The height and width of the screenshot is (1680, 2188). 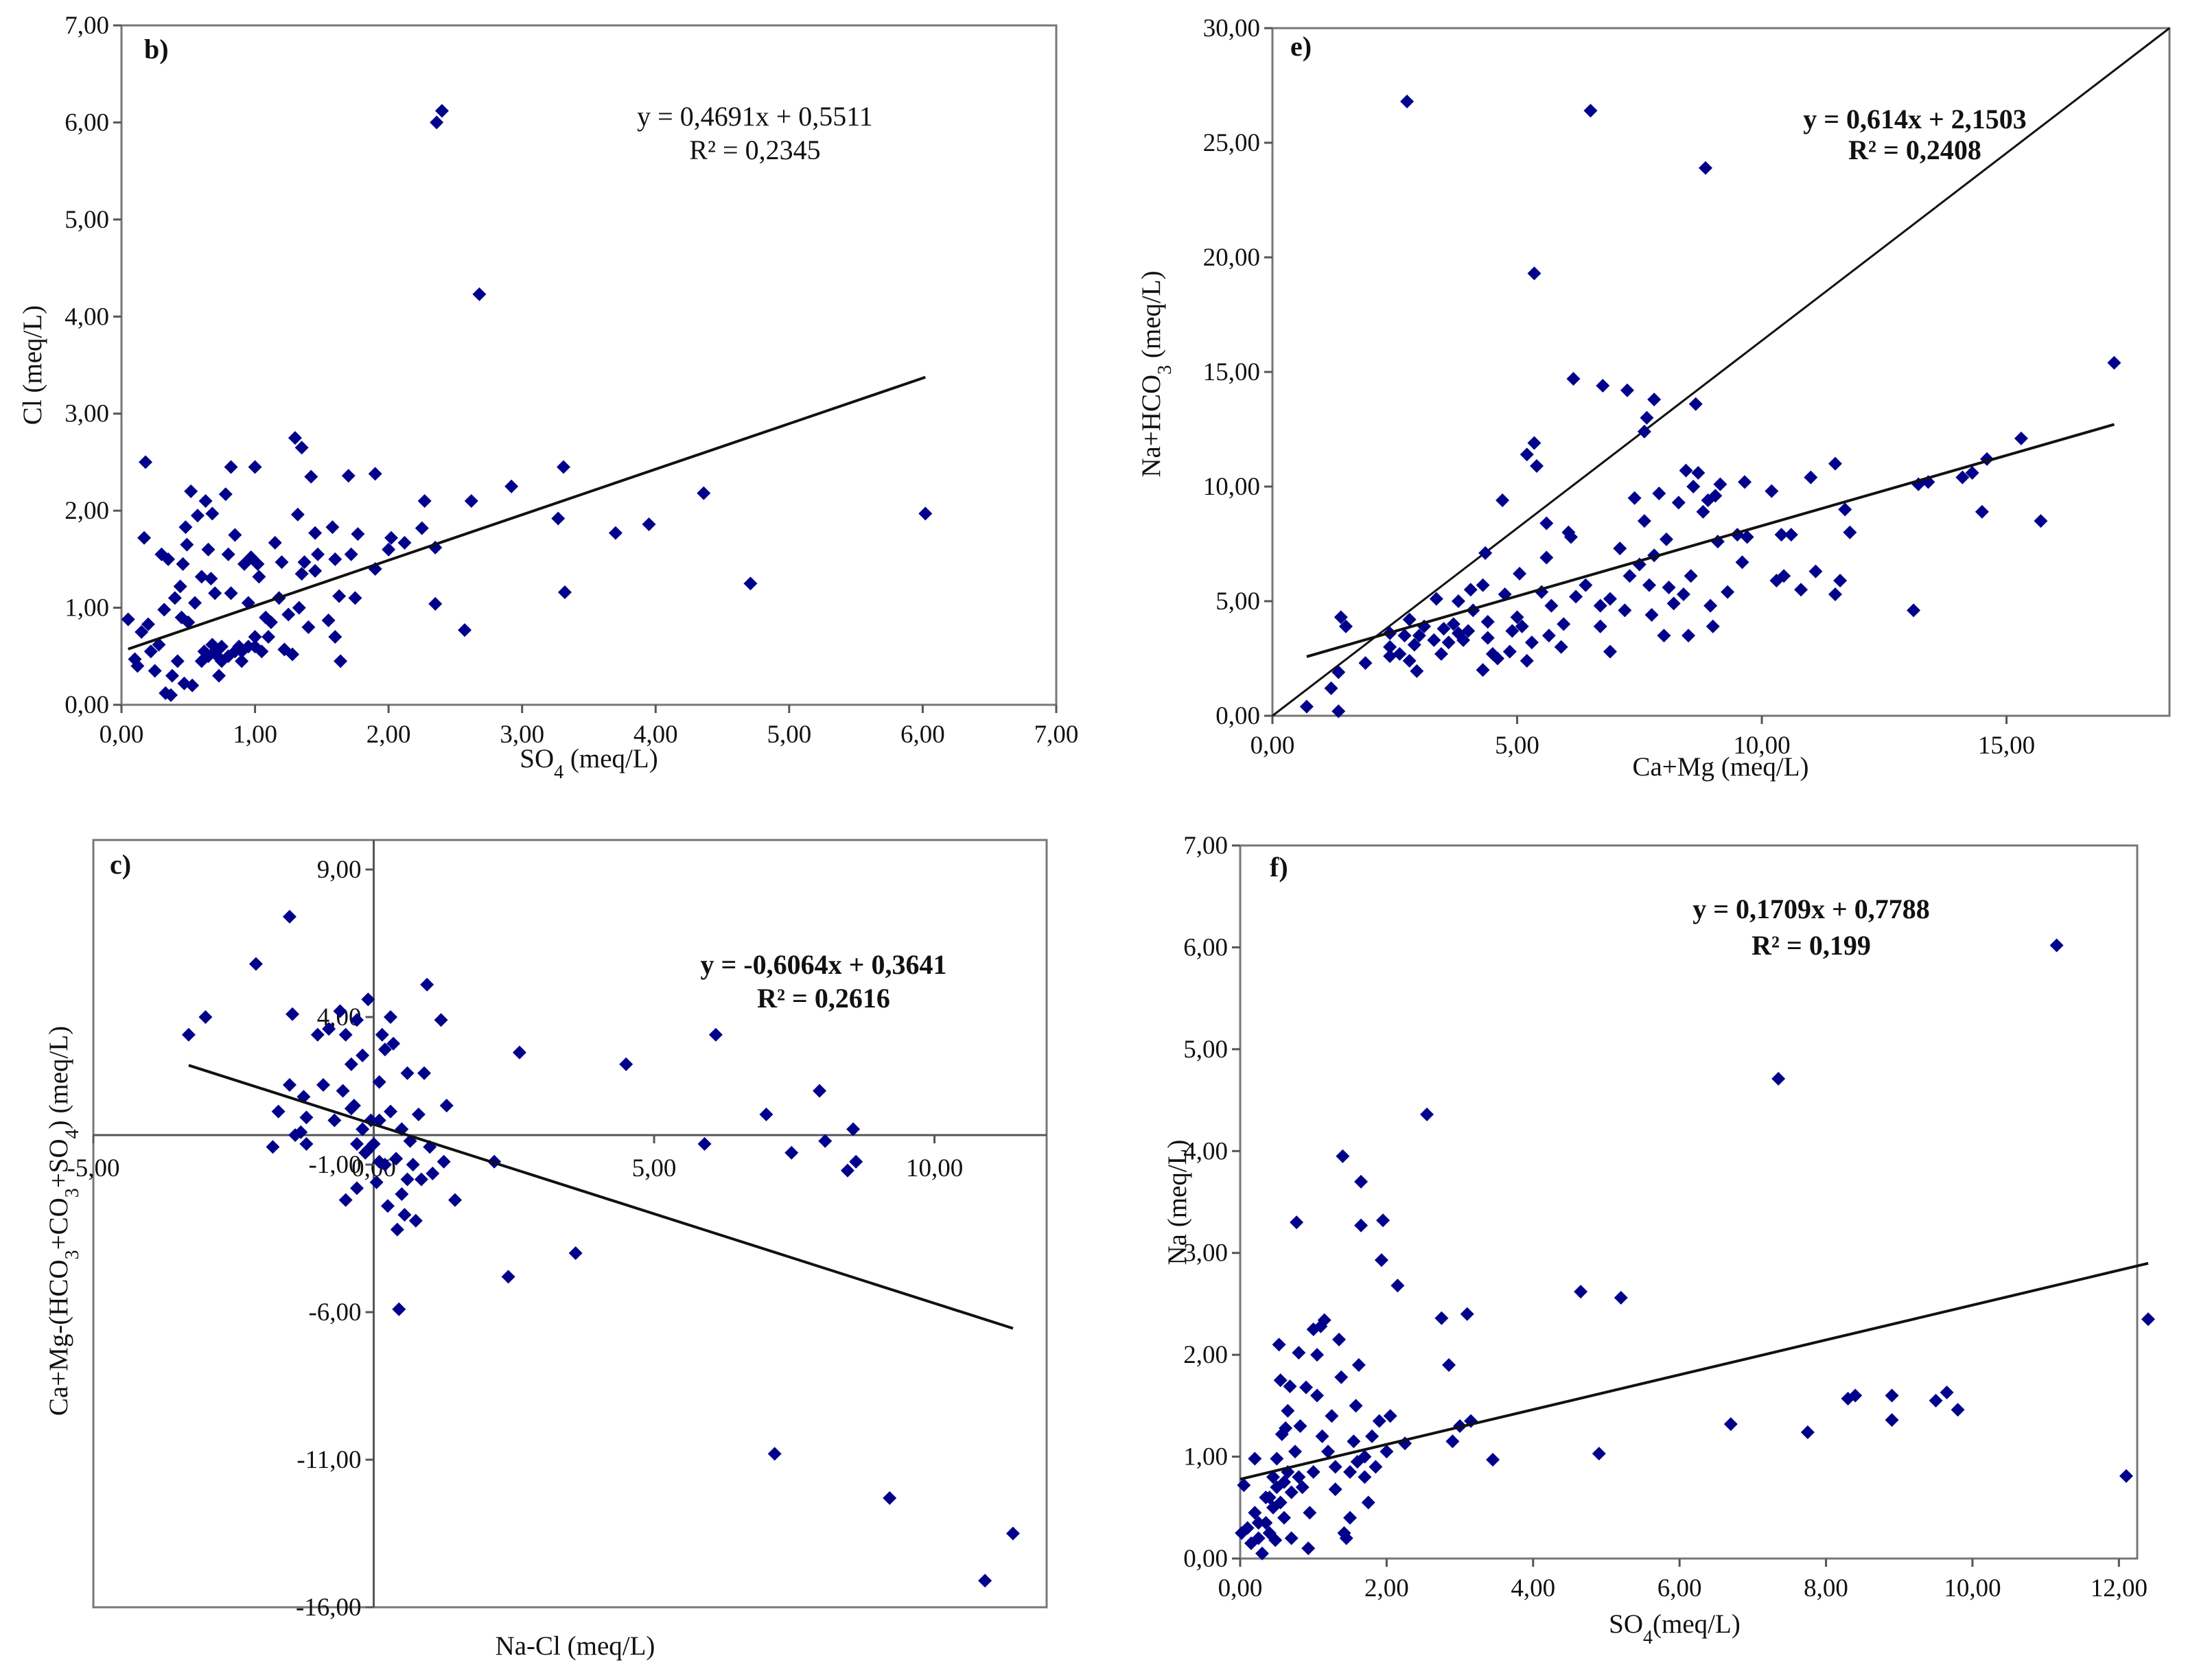 What do you see at coordinates (329, 1608) in the screenshot?
I see `y-tick-label: -16,00` at bounding box center [329, 1608].